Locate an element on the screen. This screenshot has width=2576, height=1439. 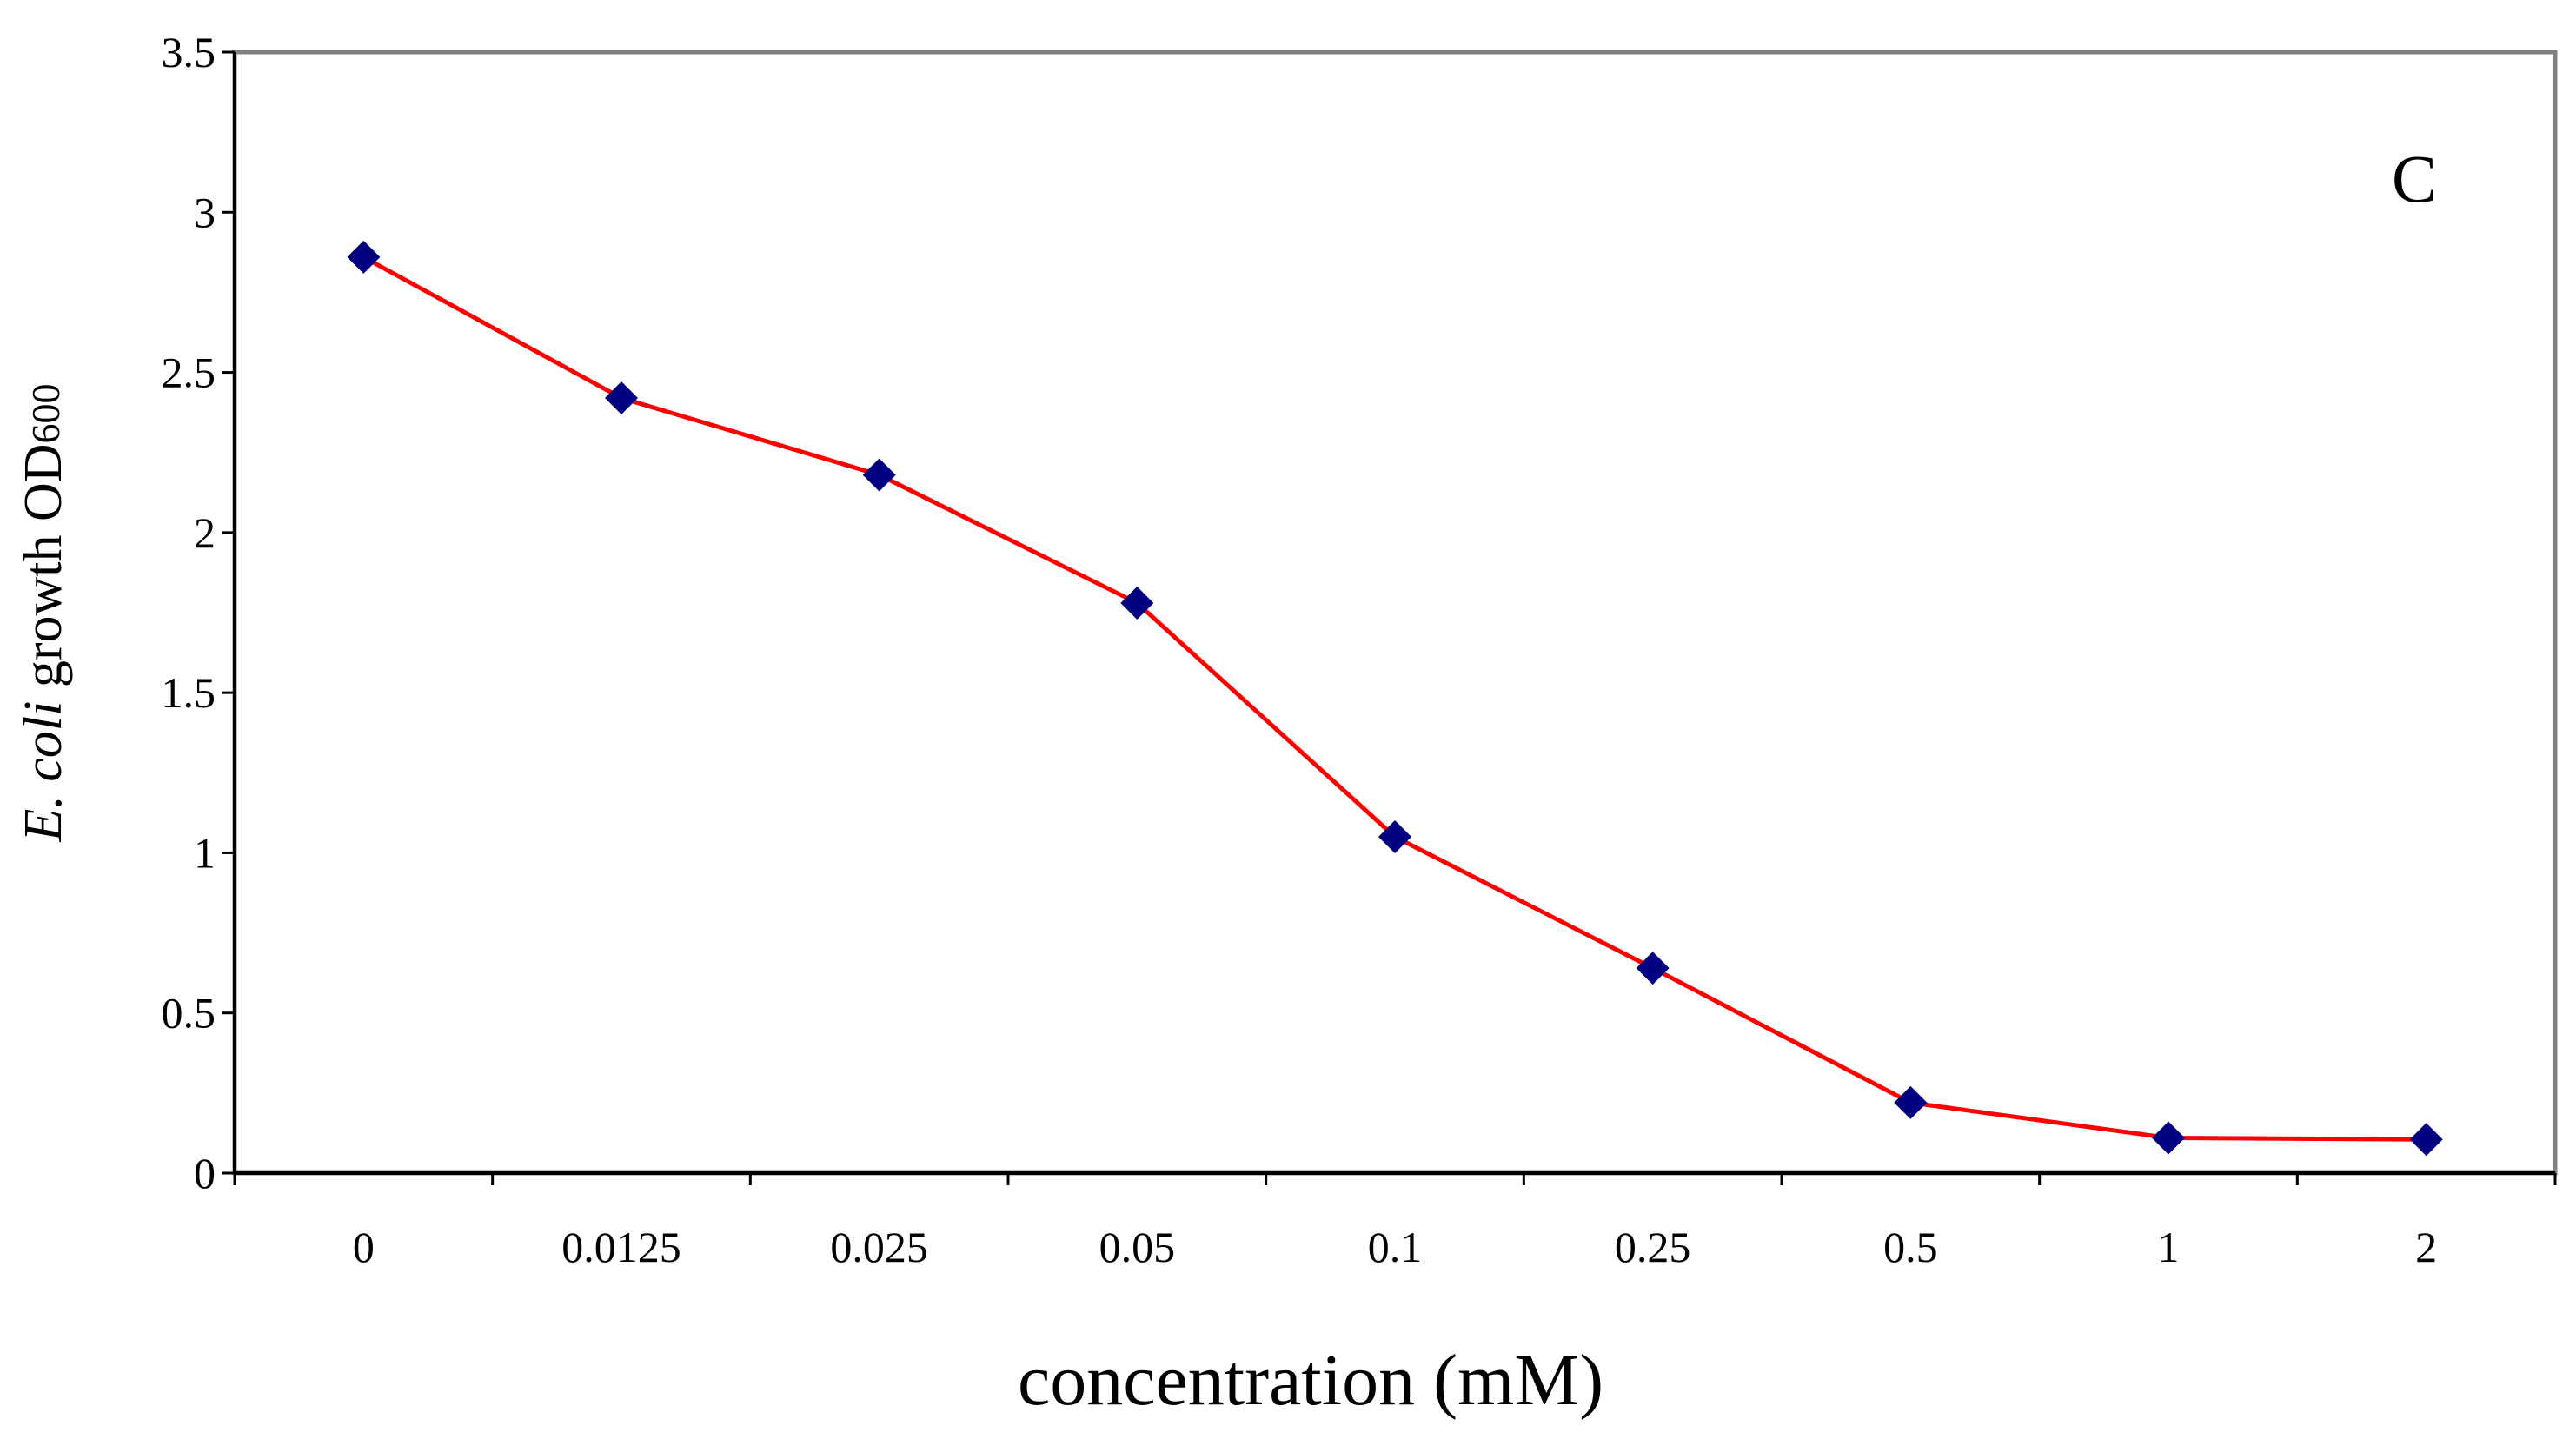
x-tick-label: 0.1 is located at coordinates (1395, 1247).